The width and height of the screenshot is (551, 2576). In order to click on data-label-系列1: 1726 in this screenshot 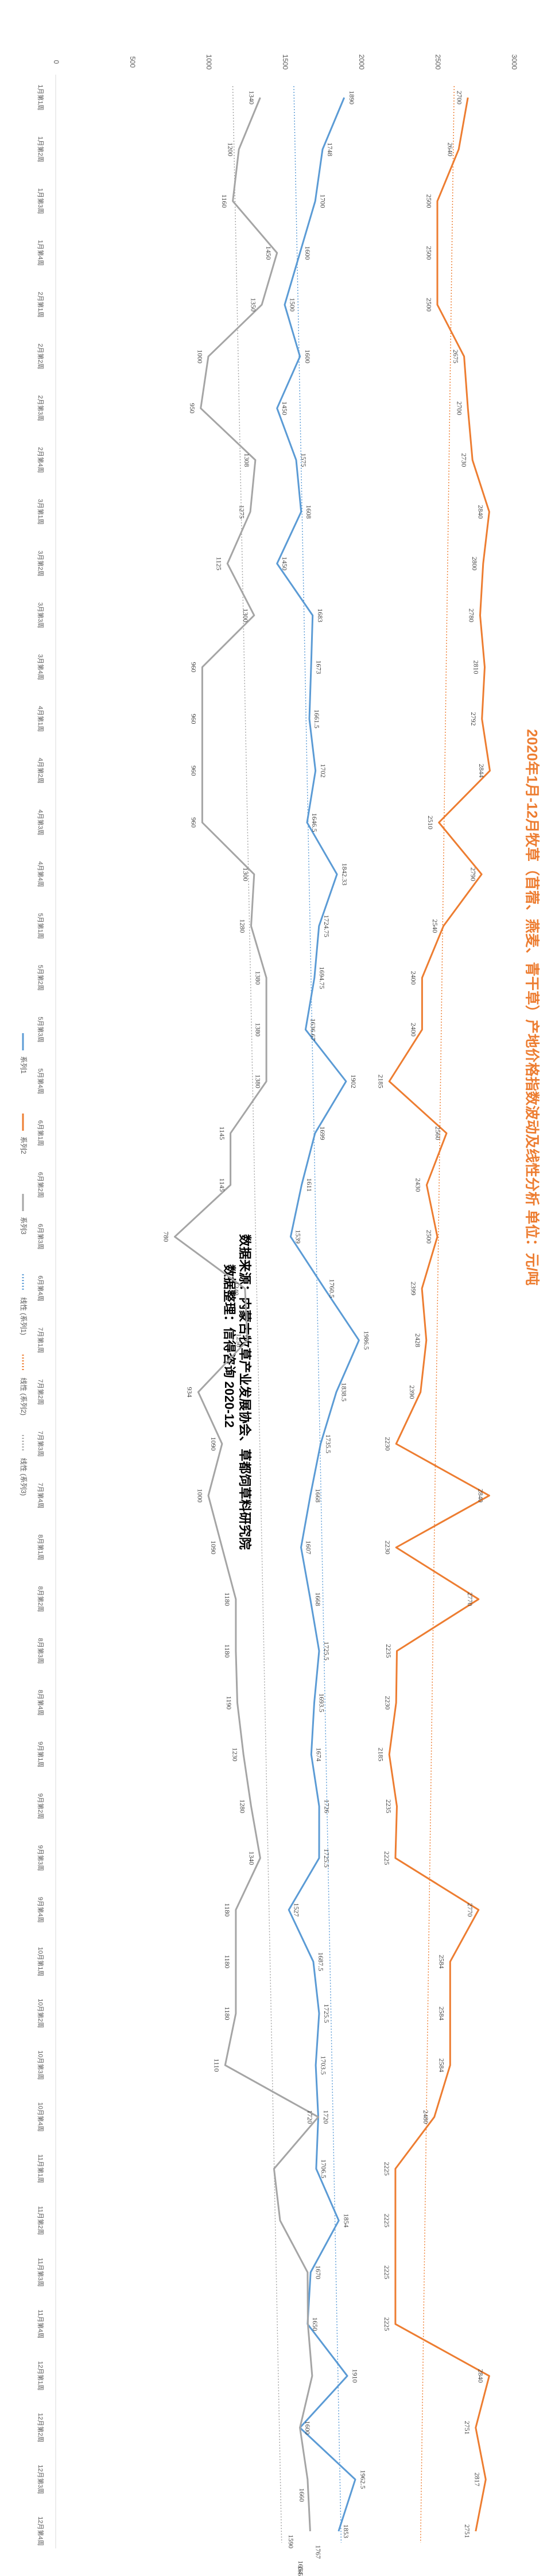, I will do `click(327, 1806)`.